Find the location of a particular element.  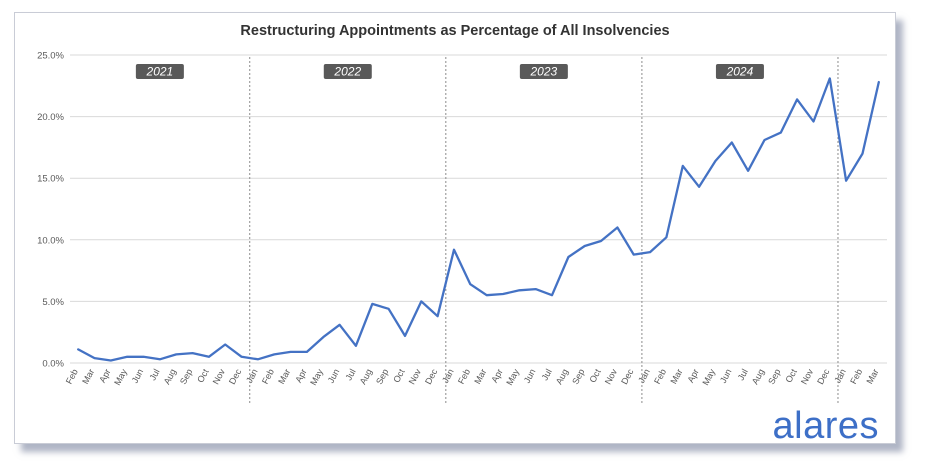

y-tick-label: 0.0% is located at coordinates (53, 364).